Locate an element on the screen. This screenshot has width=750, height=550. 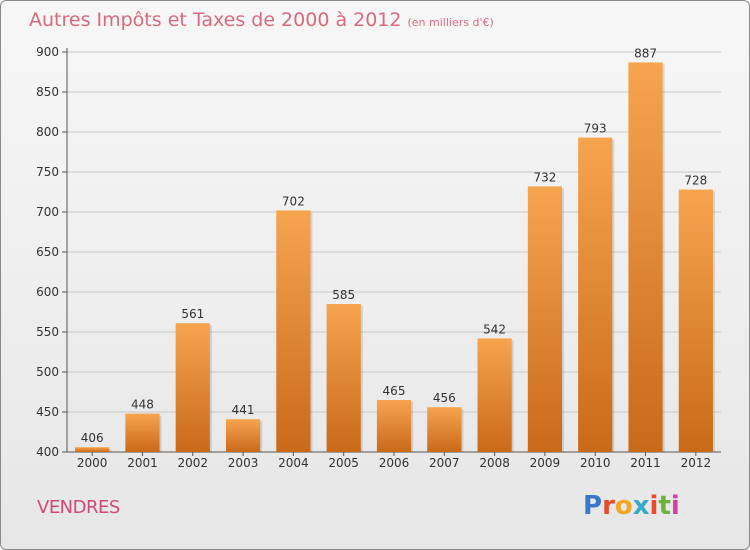
bar-value-label: 561 is located at coordinates (192, 314).